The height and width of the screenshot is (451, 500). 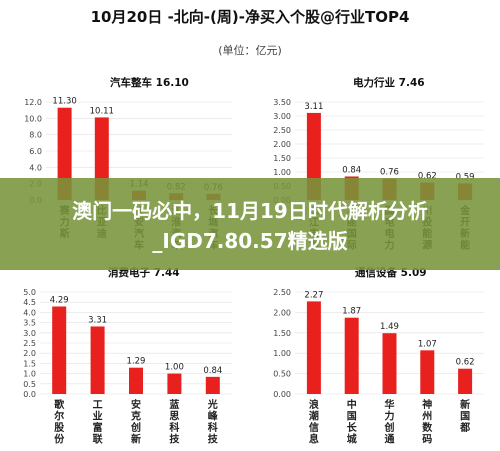 I want to click on y-tick-label: 3.0, so click(x=29, y=333).